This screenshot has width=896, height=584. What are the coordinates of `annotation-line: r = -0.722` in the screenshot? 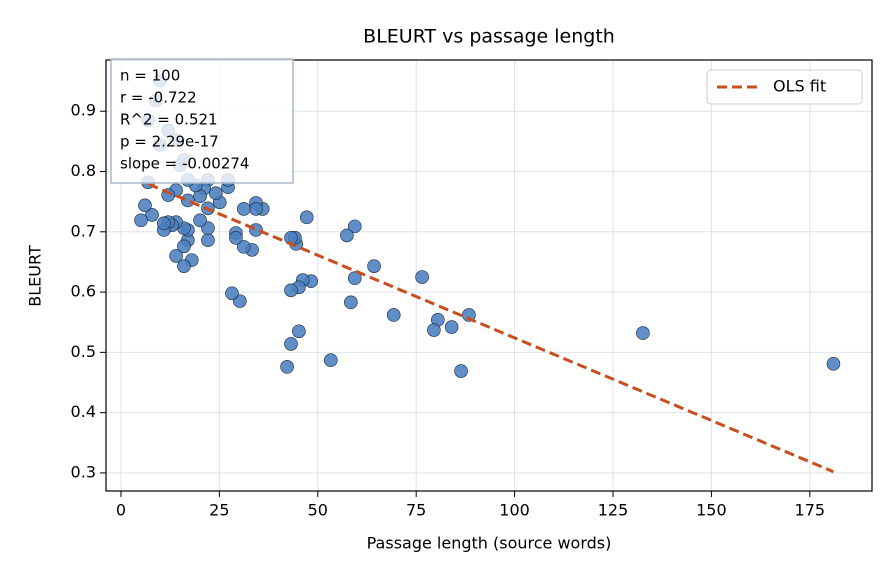 It's located at (158, 98).